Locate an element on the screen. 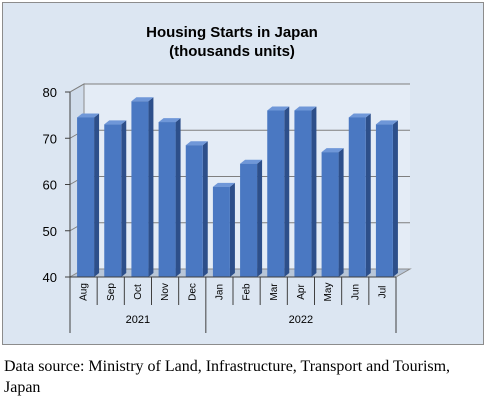 This screenshot has width=489, height=405. category-label: Feb is located at coordinates (247, 292).